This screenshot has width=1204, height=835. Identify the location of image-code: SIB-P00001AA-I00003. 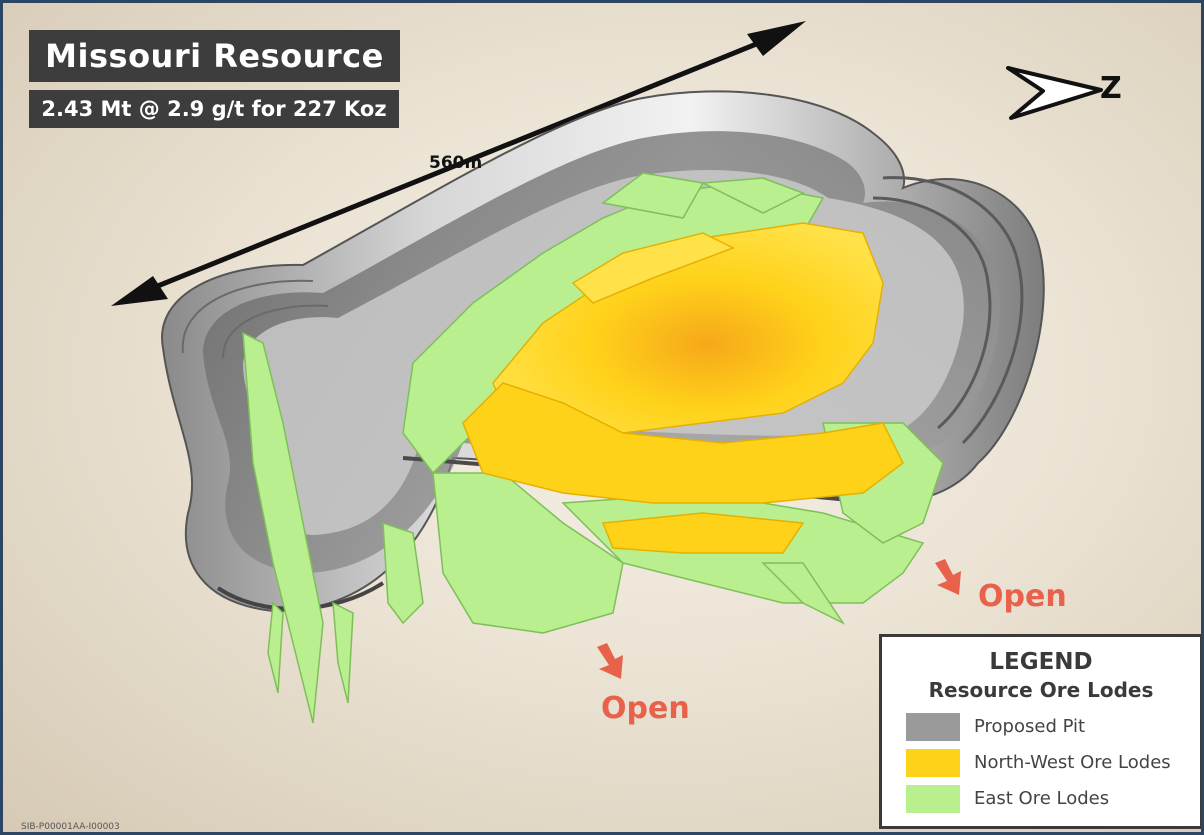
(70, 827).